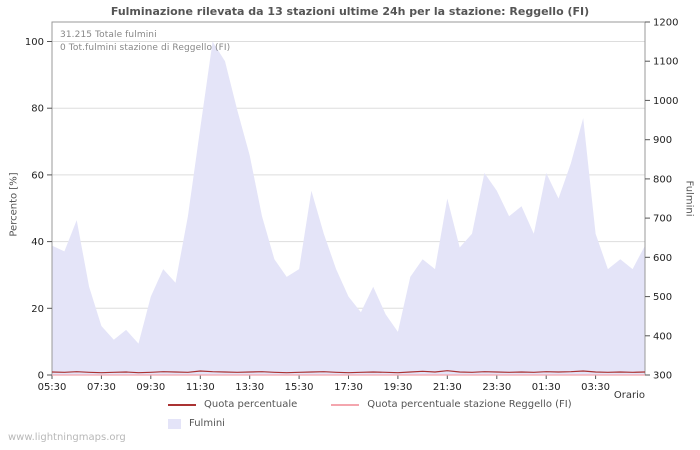  Describe the element at coordinates (101, 387) in the screenshot. I see `x-axis-tick-label: 07:30` at that location.